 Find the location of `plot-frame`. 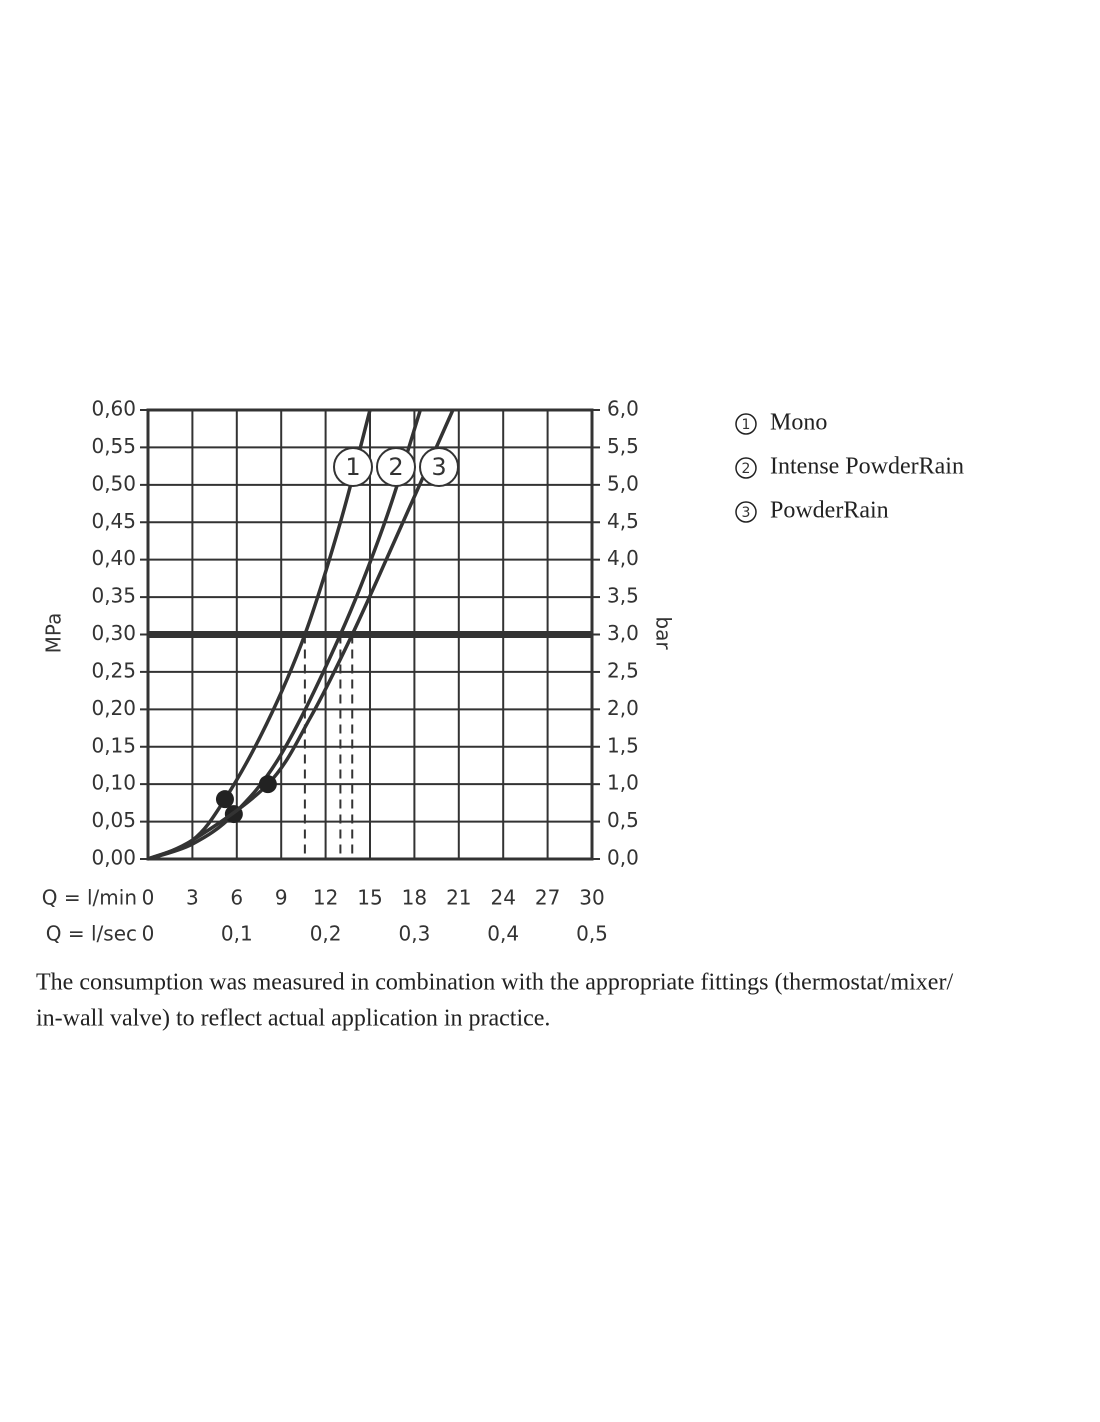

plot-frame is located at coordinates (370, 634).